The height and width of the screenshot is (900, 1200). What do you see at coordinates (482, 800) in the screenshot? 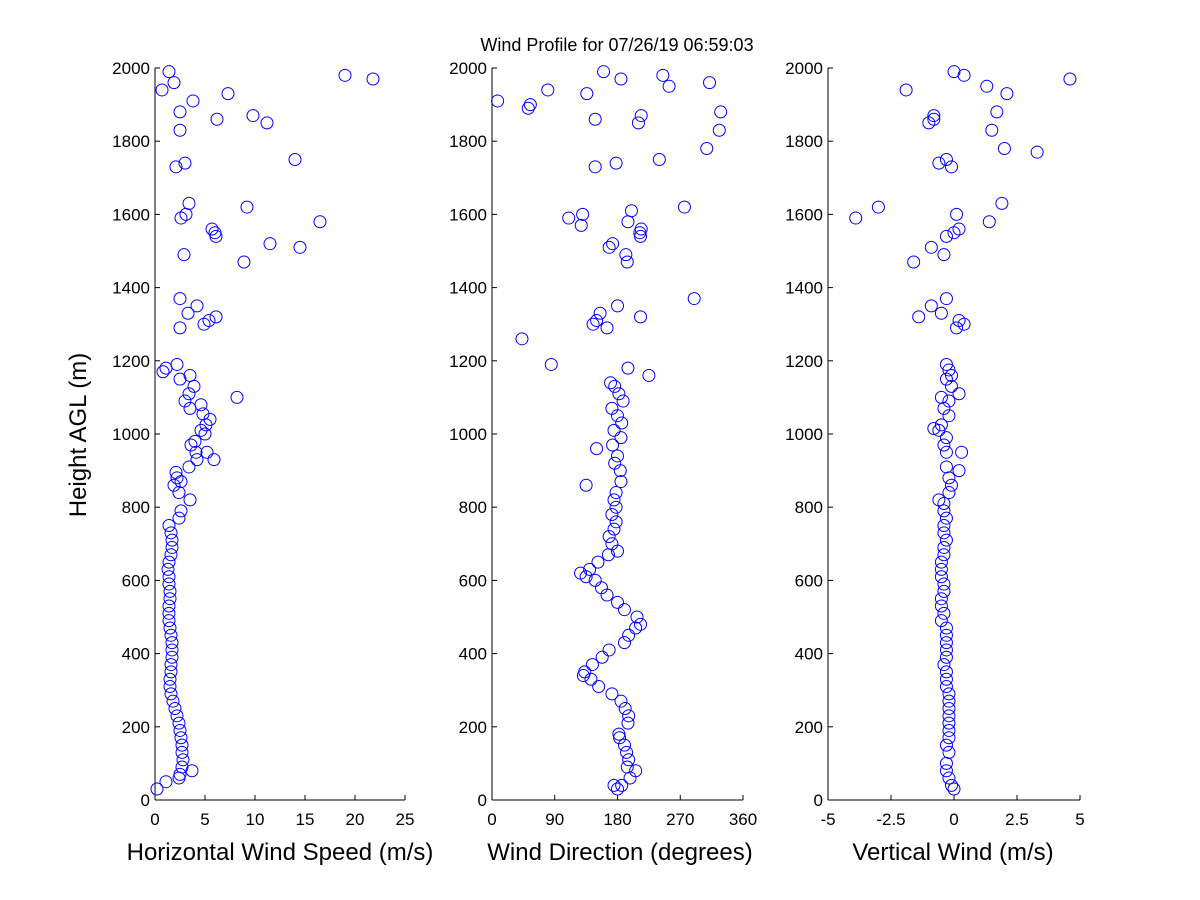
I see `direction-y-tick-label: 0` at bounding box center [482, 800].